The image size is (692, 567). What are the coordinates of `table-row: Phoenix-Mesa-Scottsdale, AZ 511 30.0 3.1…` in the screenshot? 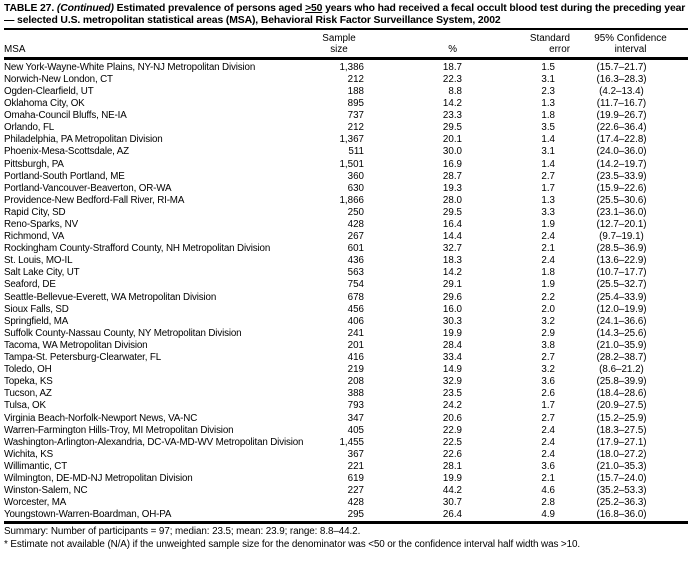 It's located at (346, 152).